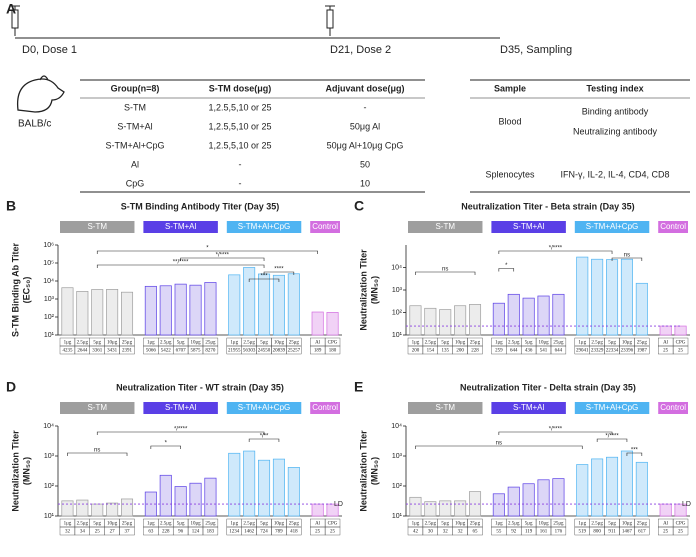 The image size is (696, 557). What do you see at coordinates (249, 532) in the screenshot?
I see `value-label: 1462` at bounding box center [249, 532].